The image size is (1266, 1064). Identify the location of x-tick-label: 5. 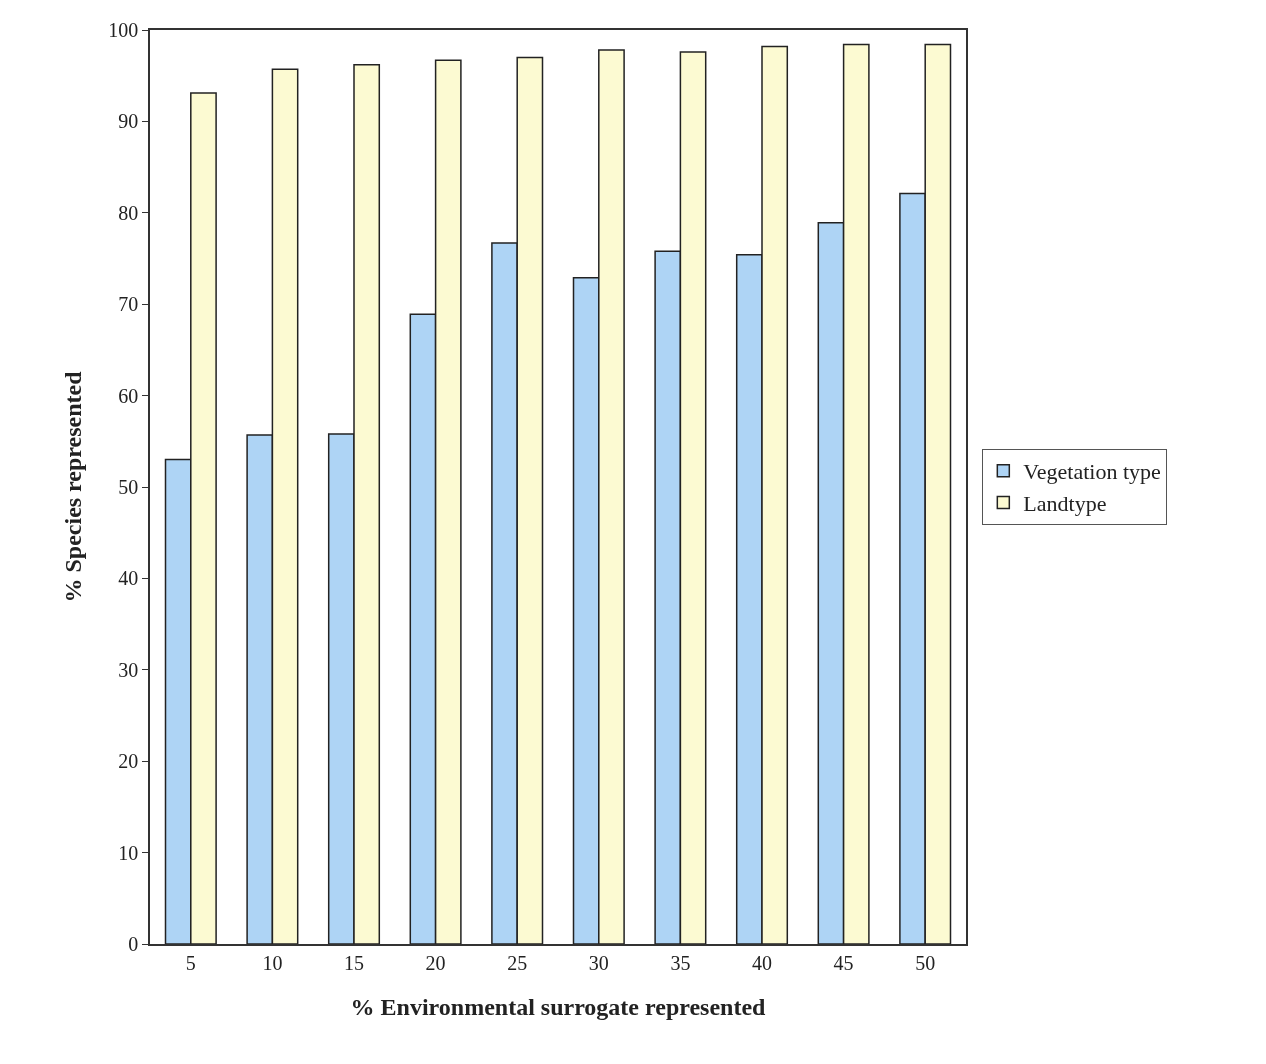
(190, 962).